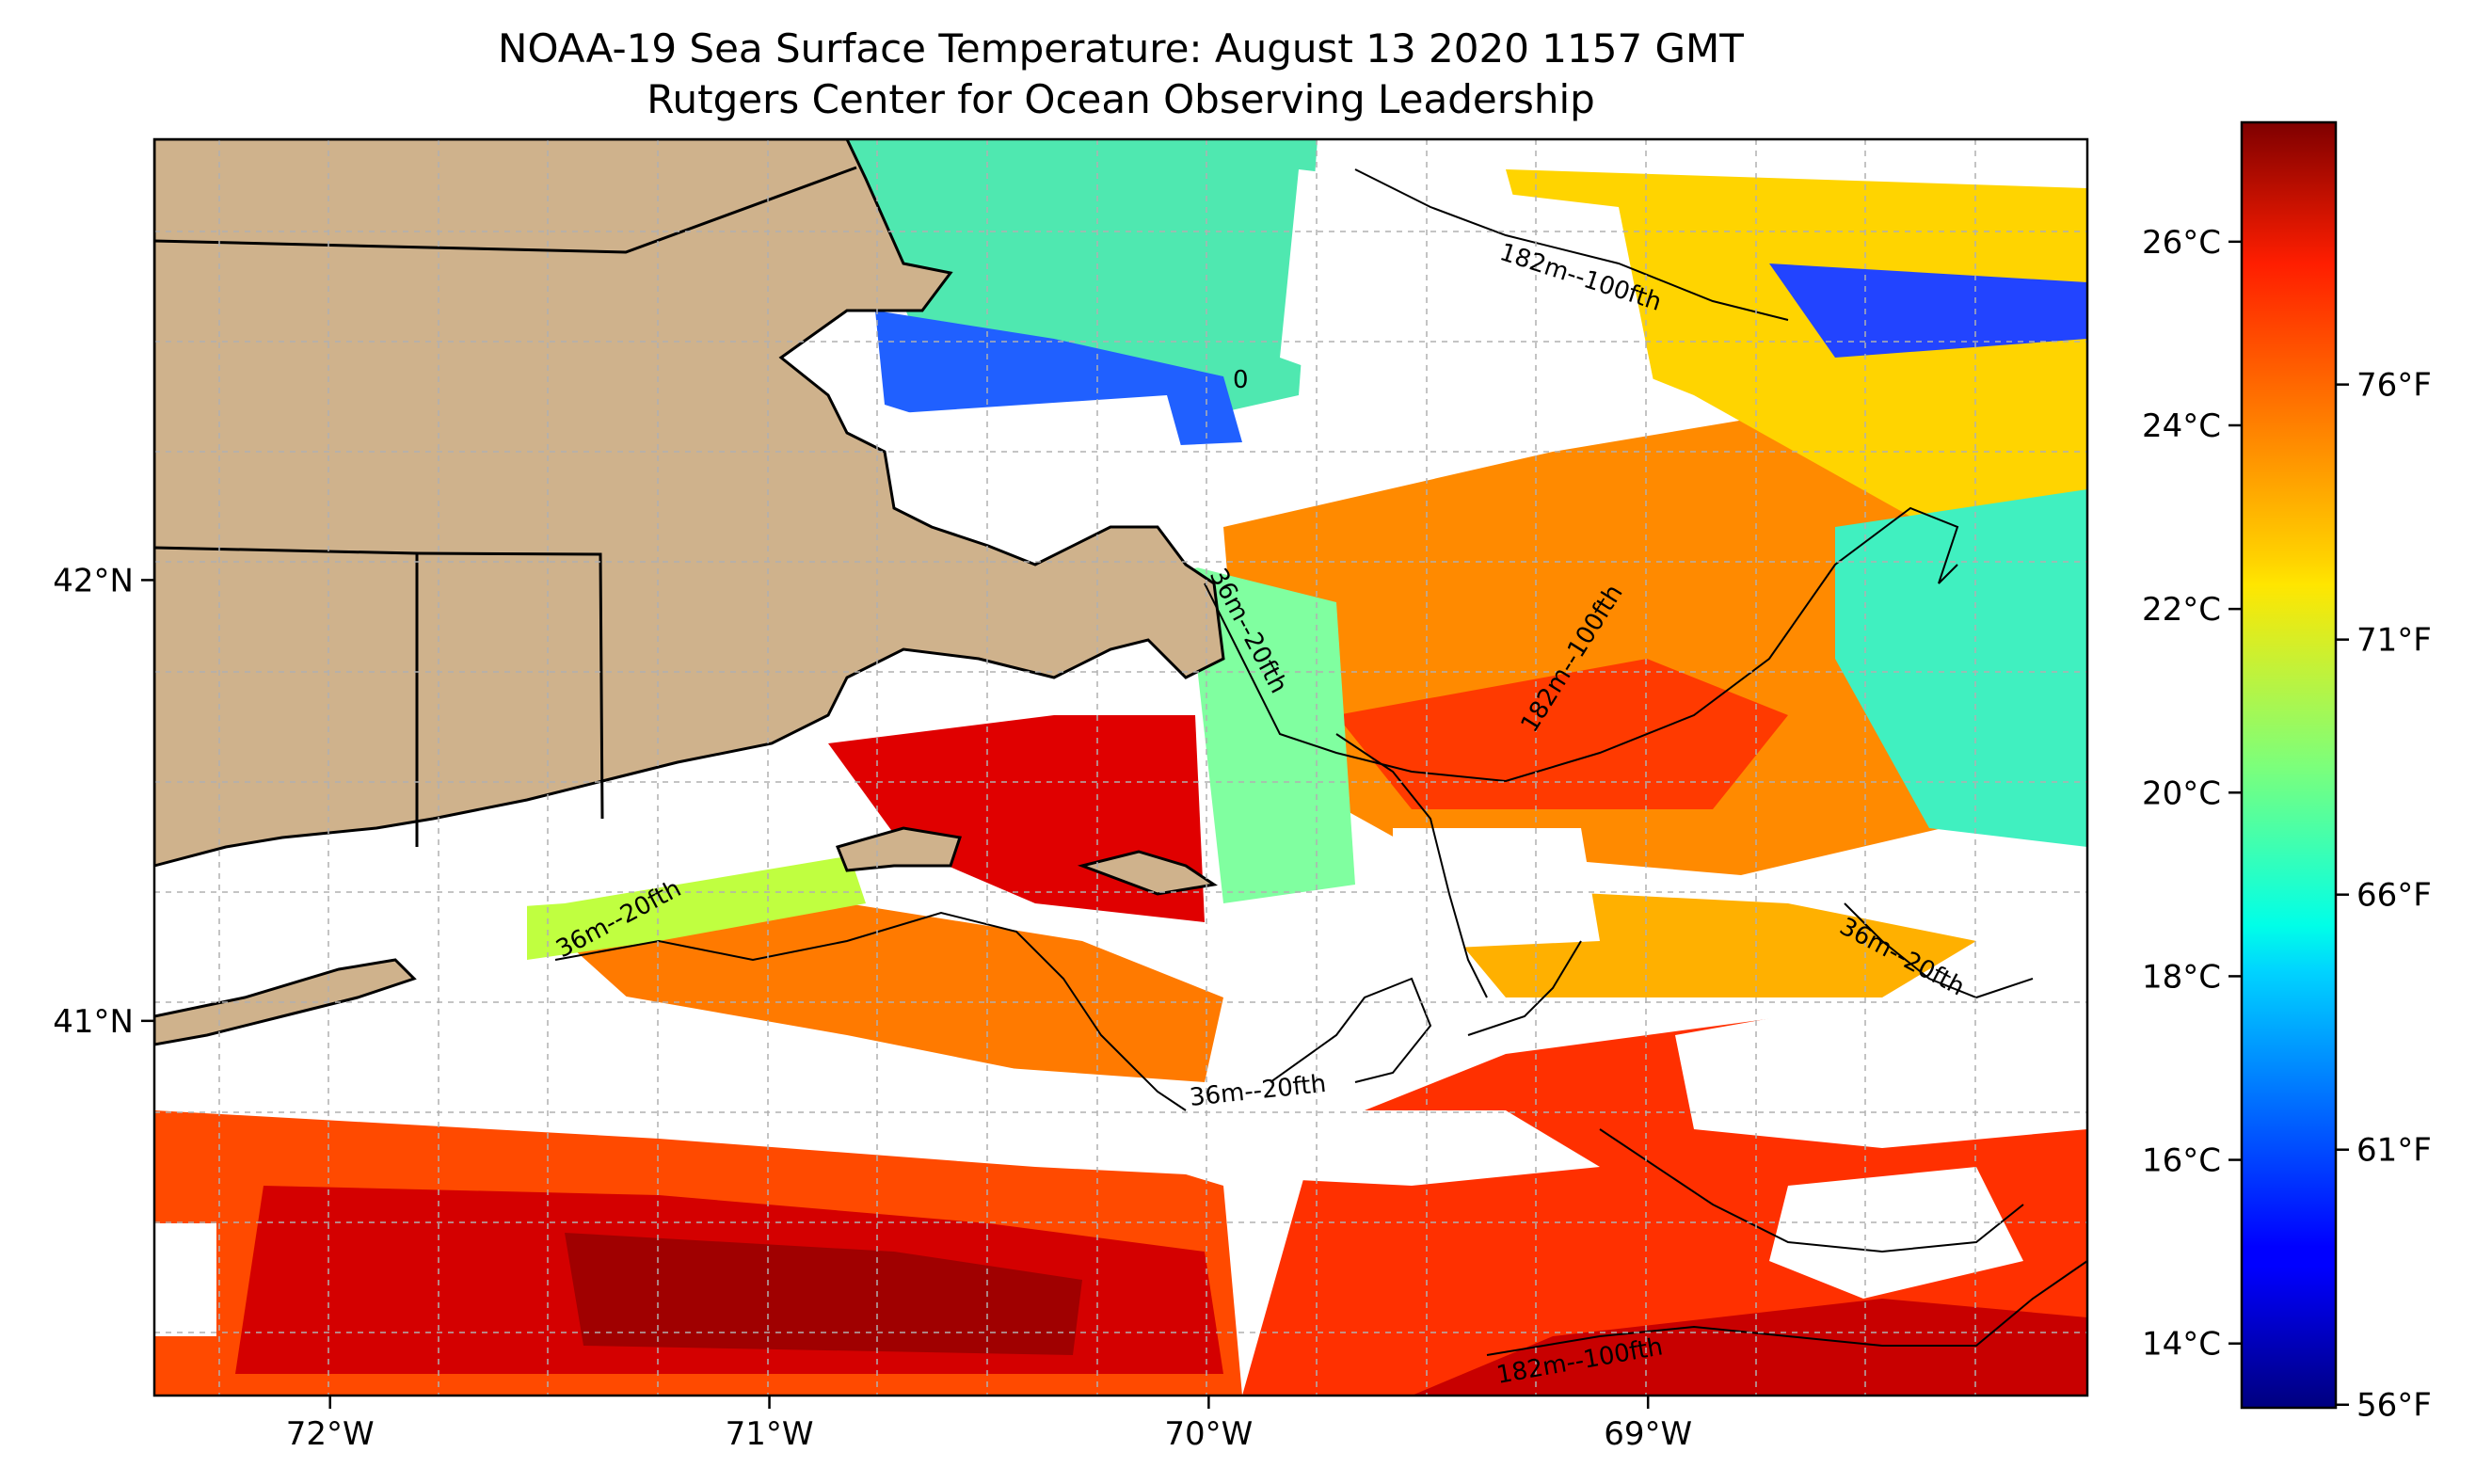 The height and width of the screenshot is (1484, 2476). I want to click on land-nantucket, so click(1147, 873).